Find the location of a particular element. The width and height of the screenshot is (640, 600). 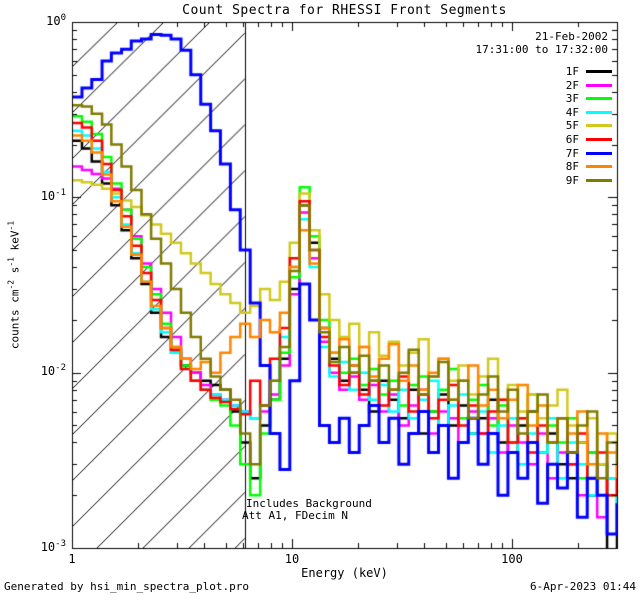

observation-date: 21-Feb-2002 is located at coordinates (571, 36).